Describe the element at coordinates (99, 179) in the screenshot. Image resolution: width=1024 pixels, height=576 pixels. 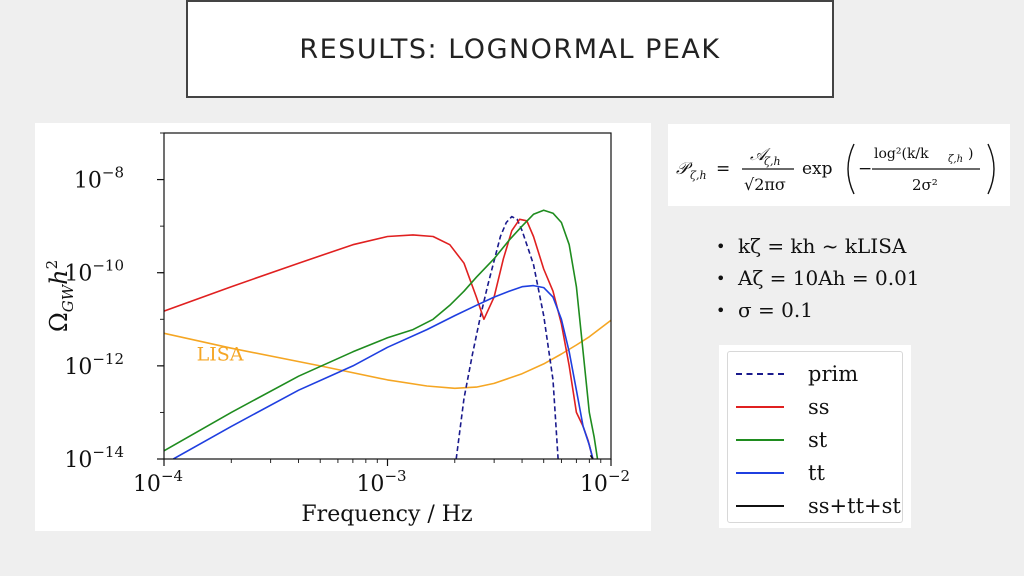
I see `y-tick-label: 10−8` at that location.